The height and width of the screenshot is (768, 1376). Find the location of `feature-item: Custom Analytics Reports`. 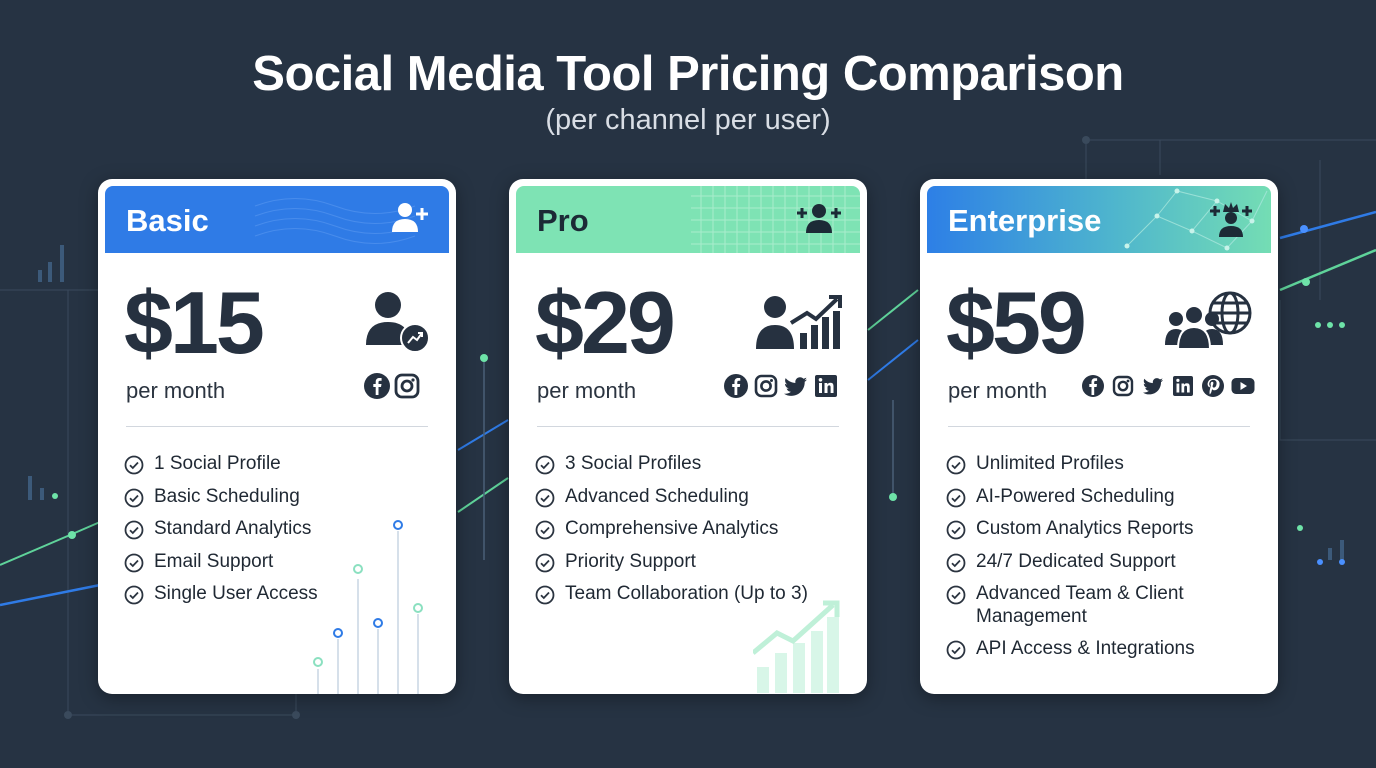

feature-item: Custom Analytics Reports is located at coordinates (1070, 529).